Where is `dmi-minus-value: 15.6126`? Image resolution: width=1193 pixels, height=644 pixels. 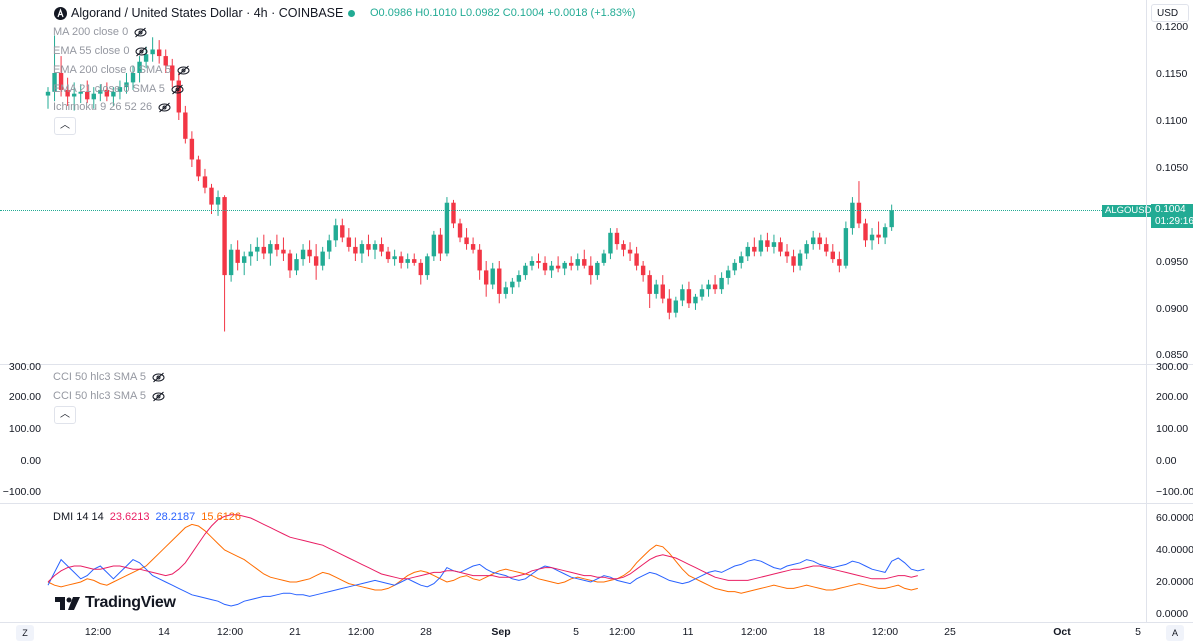
dmi-minus-value: 15.6126 is located at coordinates (221, 517).